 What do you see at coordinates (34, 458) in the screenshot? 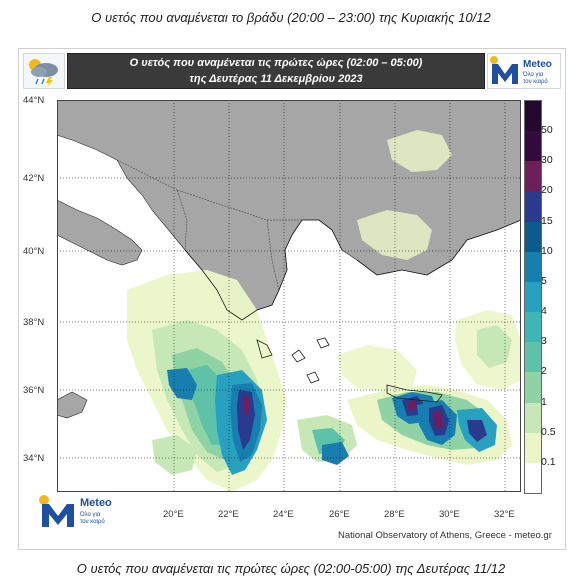
I see `lat-label-34: 34°N` at bounding box center [34, 458].